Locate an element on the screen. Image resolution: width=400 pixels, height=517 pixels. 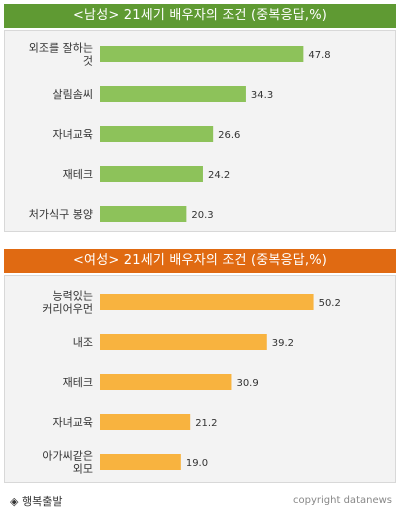
male-value-label-2: 34.3 is located at coordinates (262, 95).